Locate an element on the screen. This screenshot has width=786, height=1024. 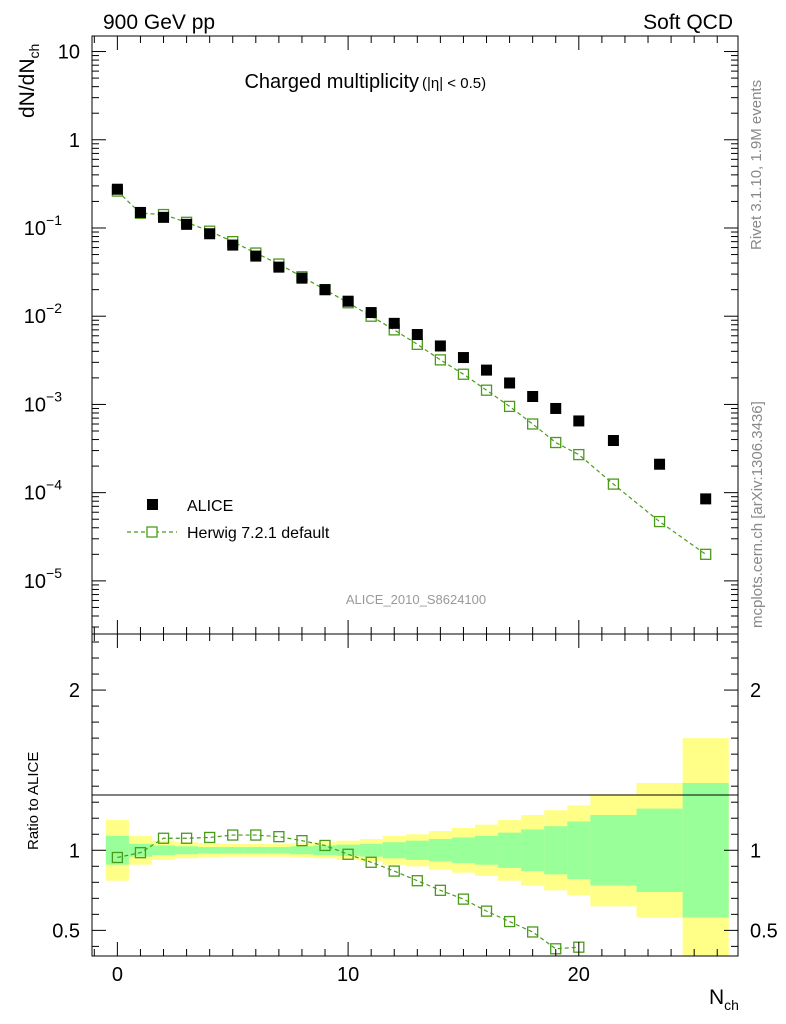
x-tick-label: 20 is located at coordinates (579, 975).